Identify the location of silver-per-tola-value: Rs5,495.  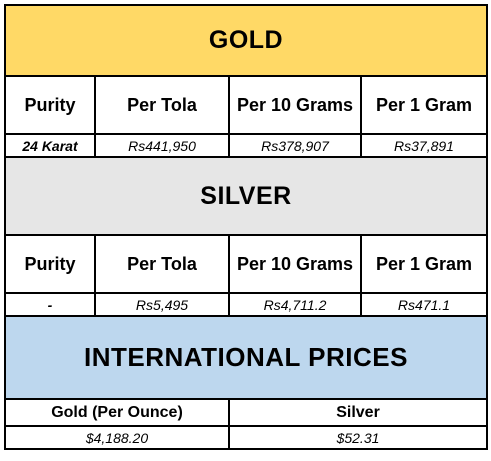
(163, 305).